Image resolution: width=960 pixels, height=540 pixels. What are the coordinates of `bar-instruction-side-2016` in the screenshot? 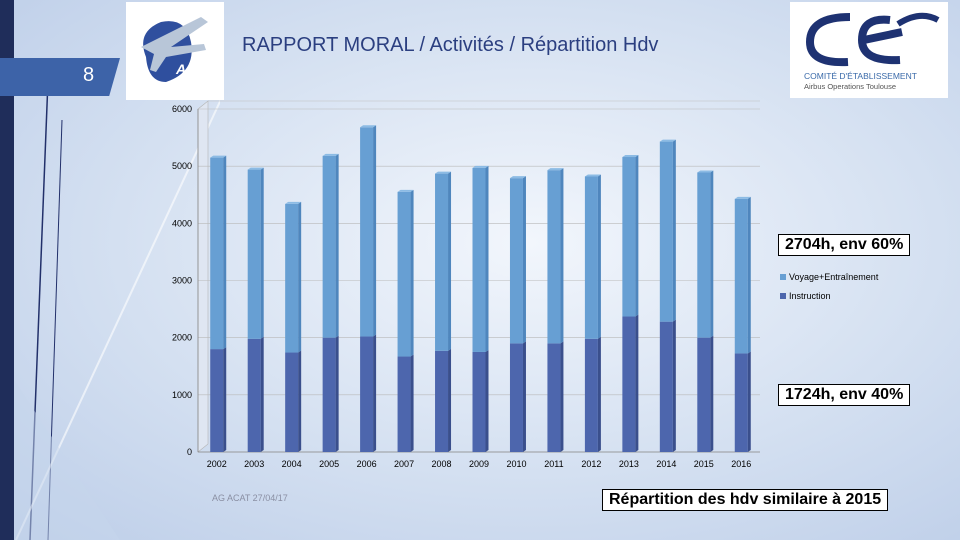 It's located at (749, 401).